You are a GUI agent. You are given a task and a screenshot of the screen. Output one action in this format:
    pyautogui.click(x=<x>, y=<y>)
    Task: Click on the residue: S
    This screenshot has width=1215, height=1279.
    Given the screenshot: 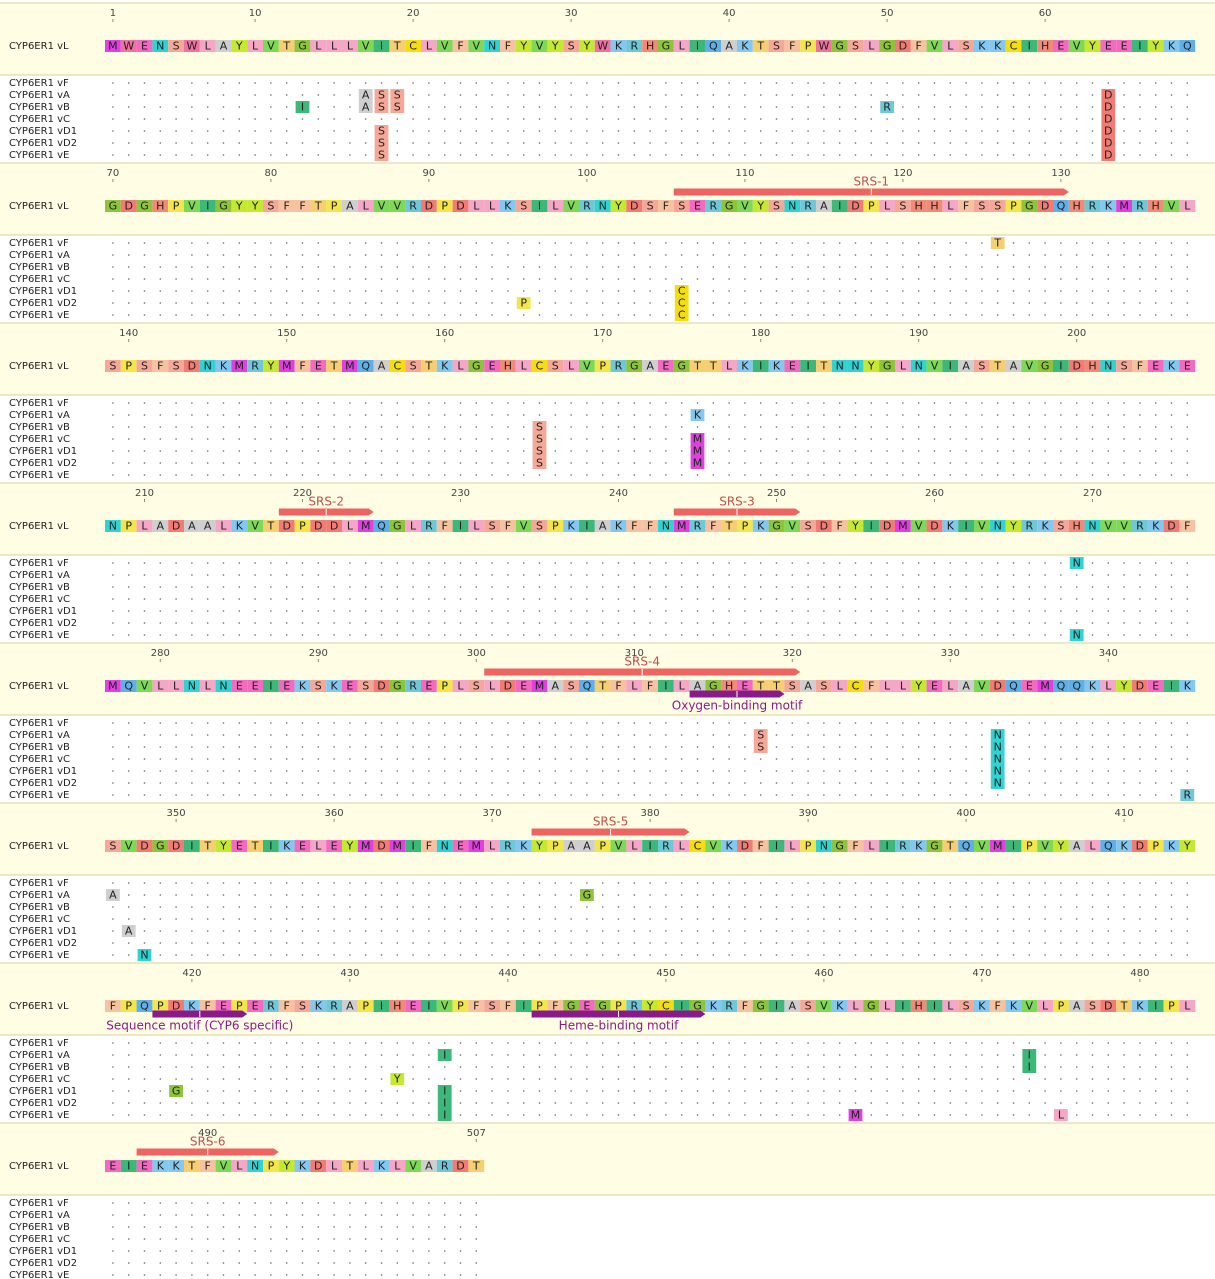 What is the action you would take?
    pyautogui.click(x=112, y=366)
    